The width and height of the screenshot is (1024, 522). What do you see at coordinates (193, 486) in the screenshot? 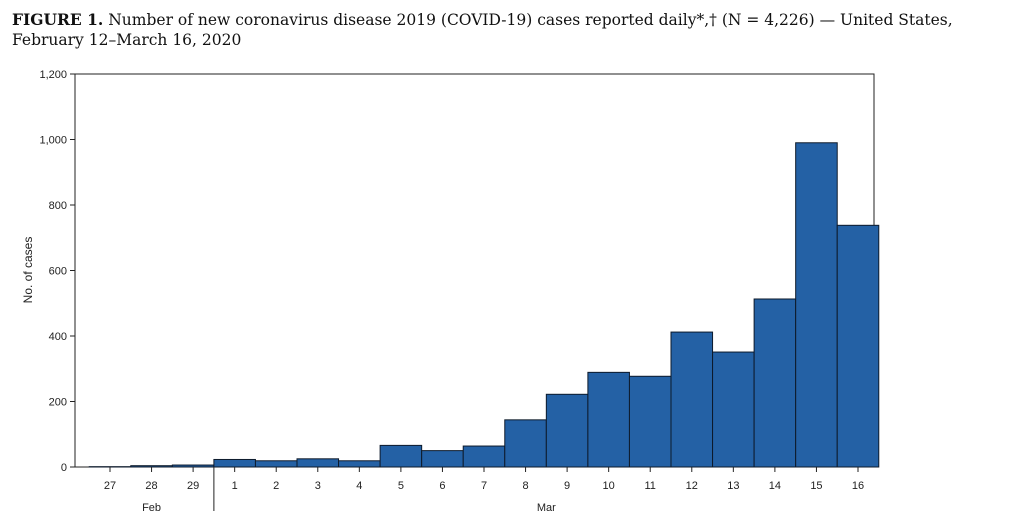
I see `x-tick-label: 29` at bounding box center [193, 486].